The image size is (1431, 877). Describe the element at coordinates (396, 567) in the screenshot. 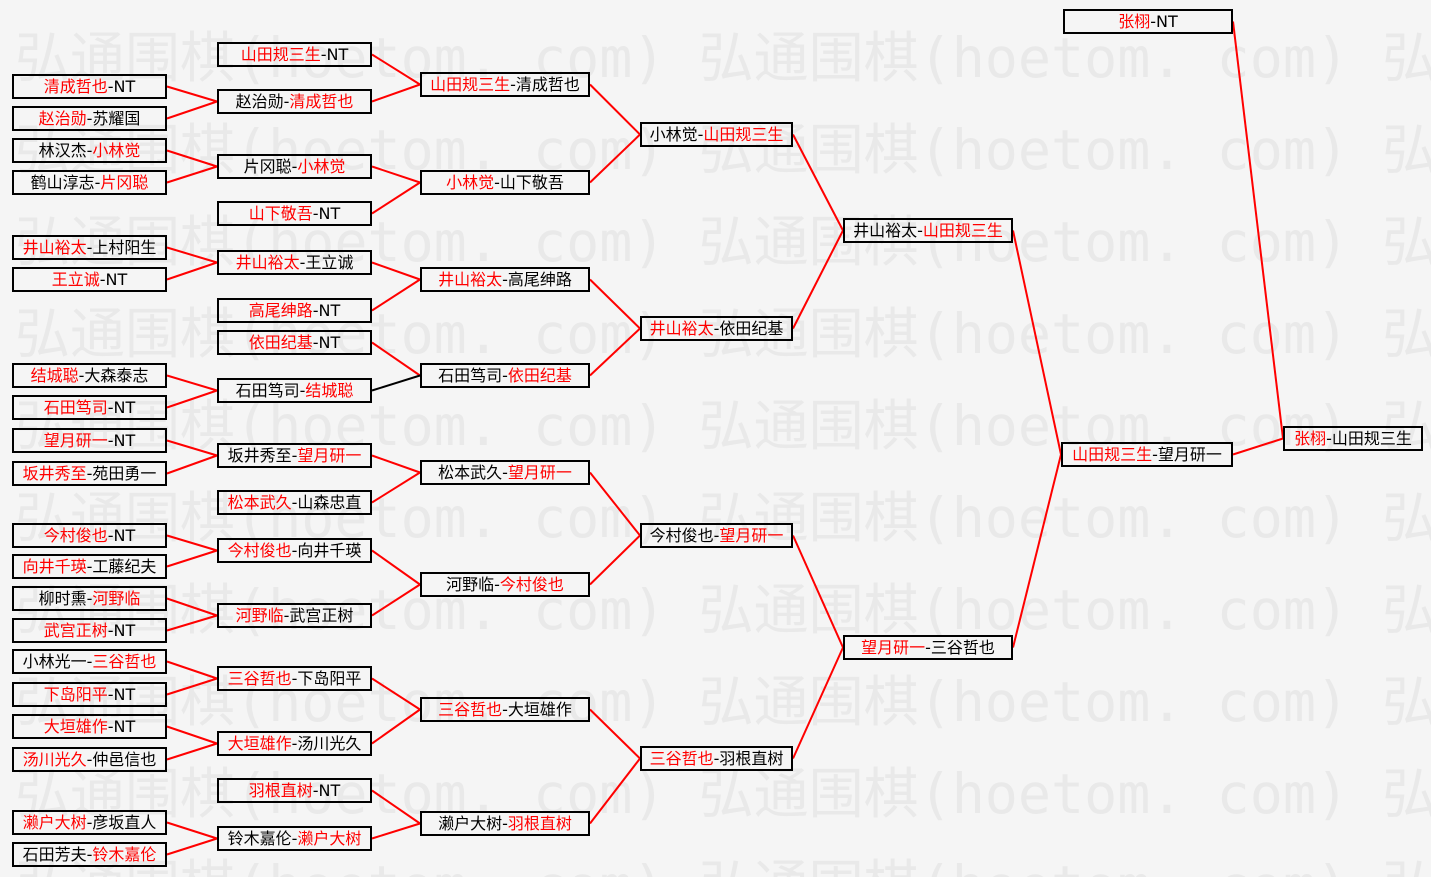

I see `connector-B11-C6` at that location.